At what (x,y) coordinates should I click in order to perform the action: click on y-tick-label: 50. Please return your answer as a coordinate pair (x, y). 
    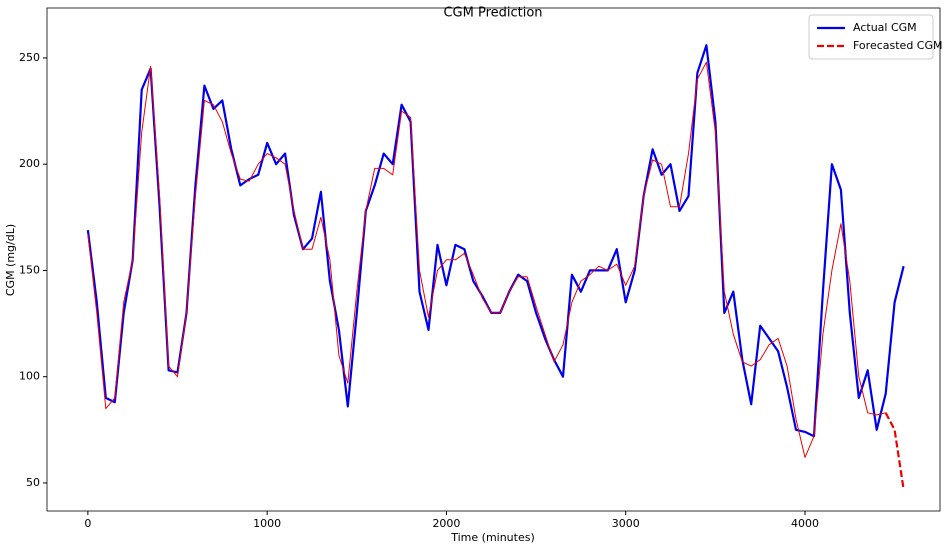
    Looking at the image, I should click on (33, 482).